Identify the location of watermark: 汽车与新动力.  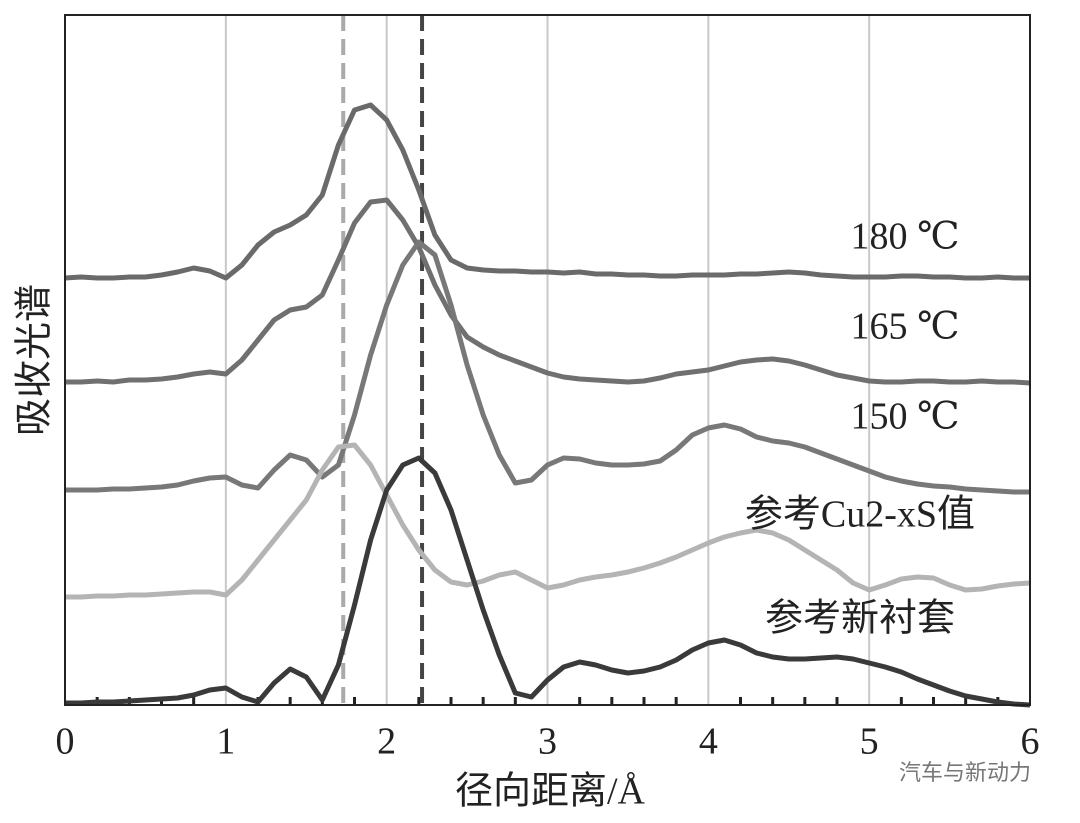
(965, 773).